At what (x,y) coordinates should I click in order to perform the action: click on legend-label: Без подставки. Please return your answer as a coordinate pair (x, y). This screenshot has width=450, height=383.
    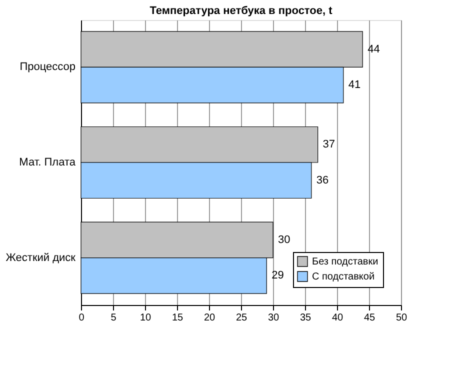
    Looking at the image, I should click on (345, 262).